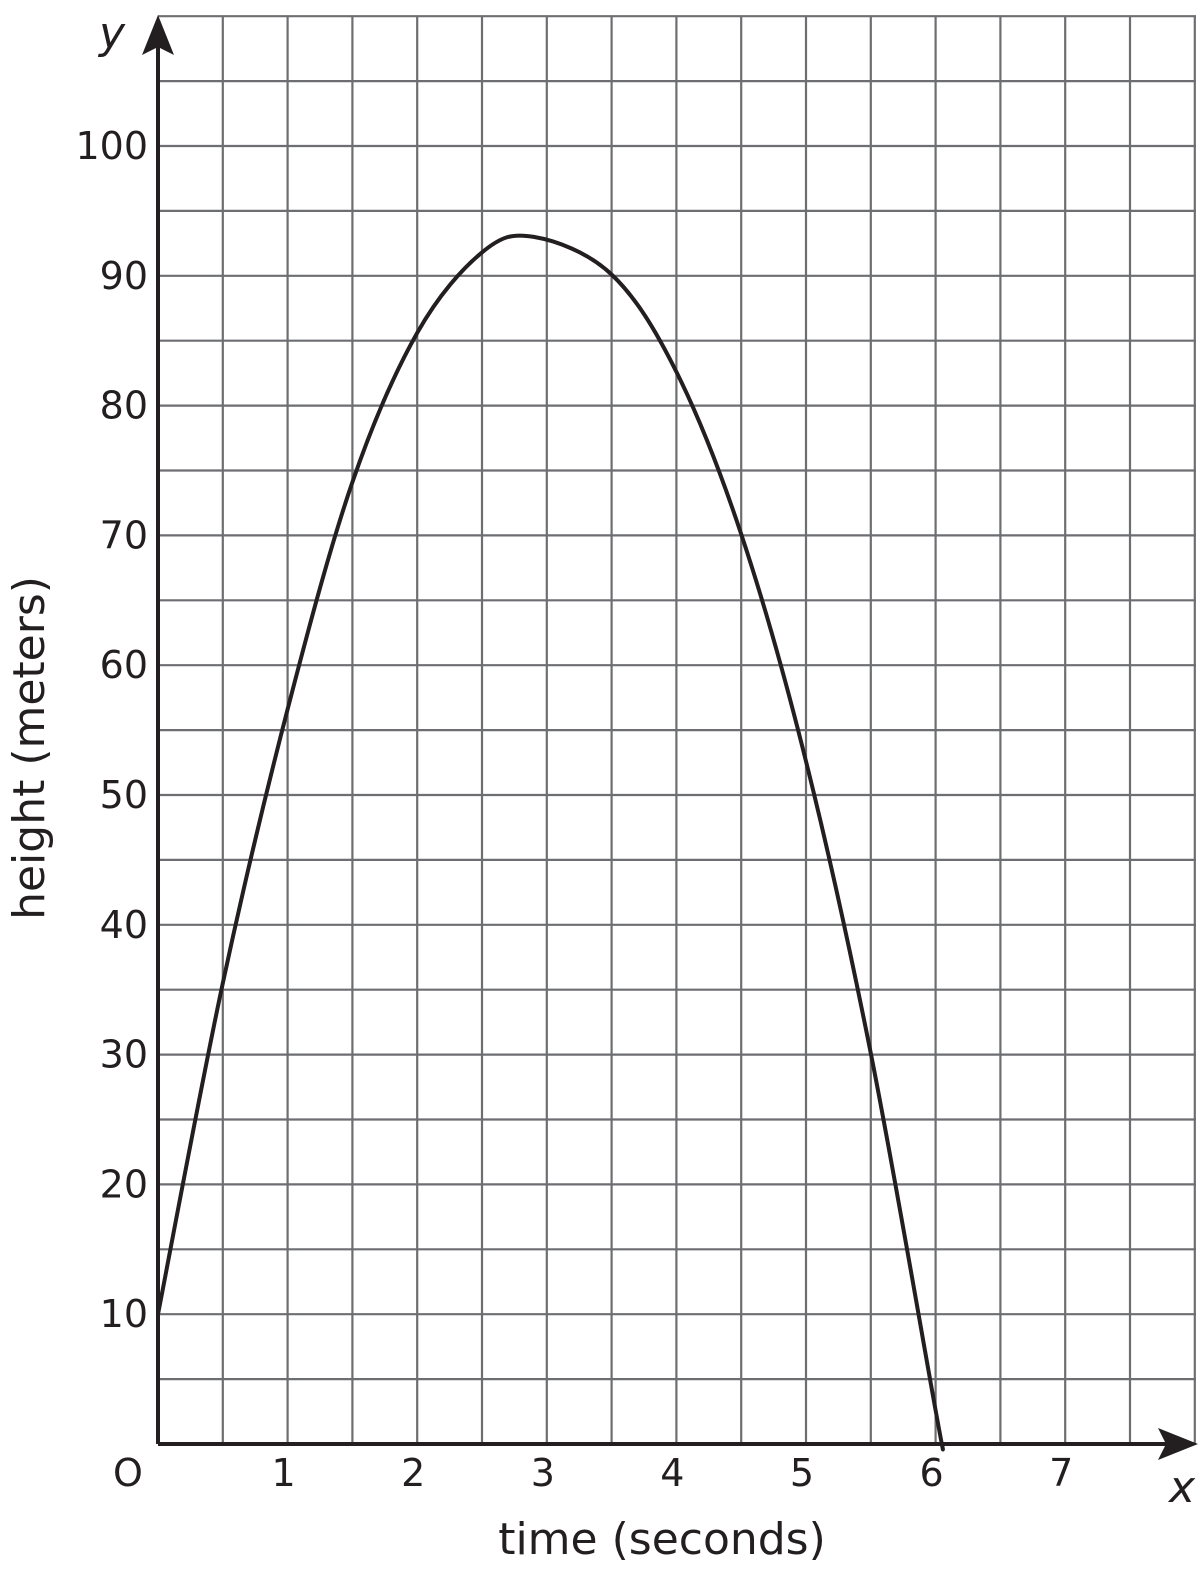 This screenshot has height=1573, width=1202. What do you see at coordinates (124, 1184) in the screenshot?
I see `y-tick-label: 20` at bounding box center [124, 1184].